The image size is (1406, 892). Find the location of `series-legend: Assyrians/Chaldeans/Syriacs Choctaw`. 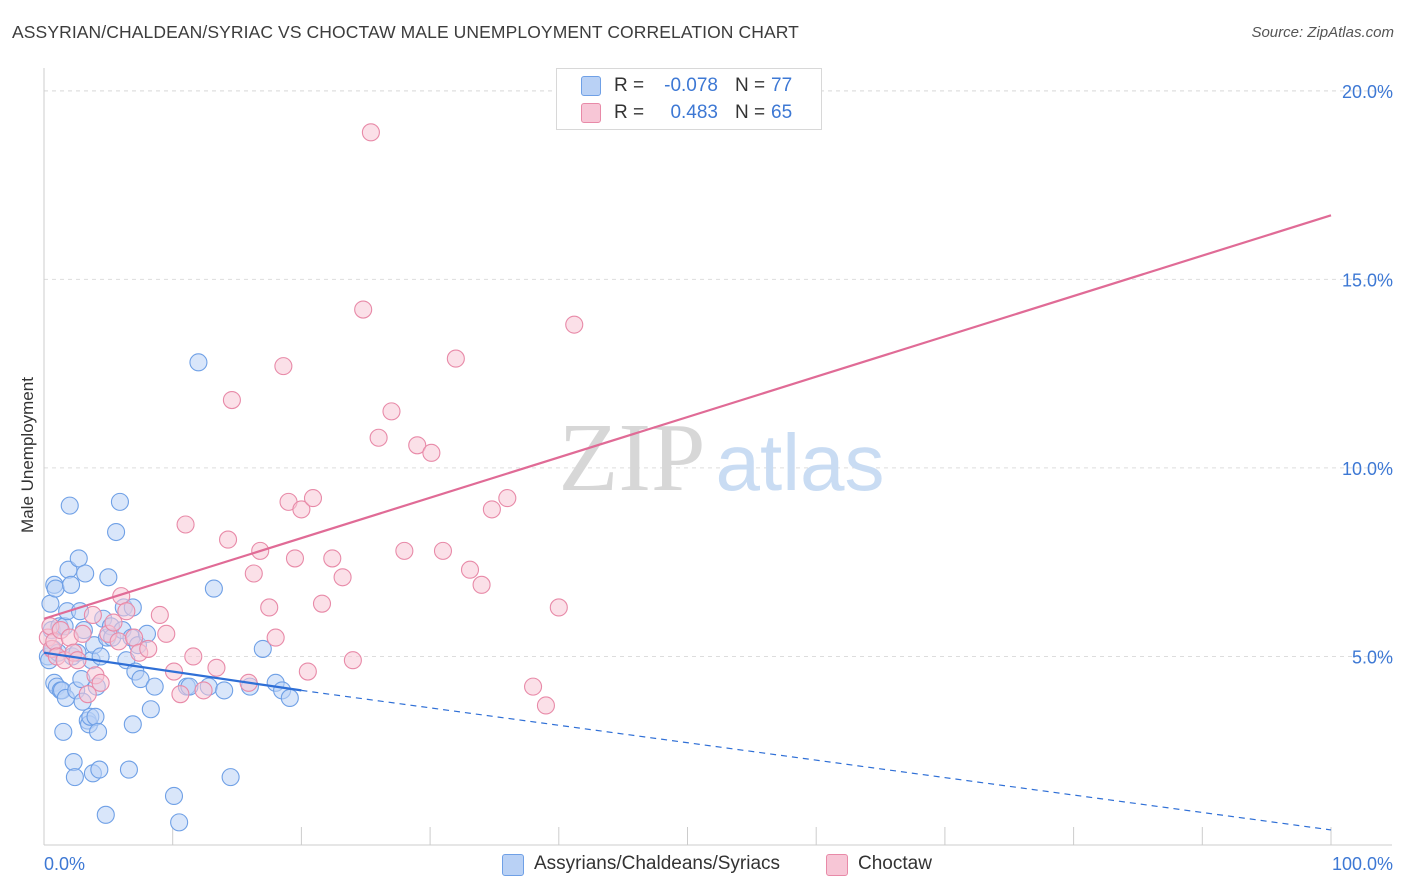

series-legend: Assyrians/Chaldeans/Syriacs Choctaw is located at coordinates (703, 865).